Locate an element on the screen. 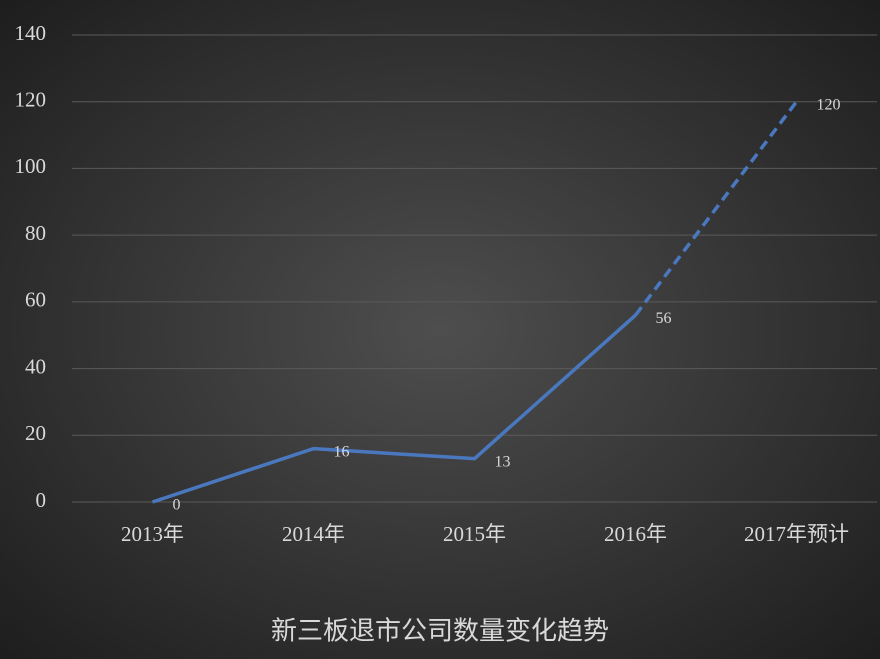  chart-title: 新三板退市公司数量变化趋势 is located at coordinates (440, 632).